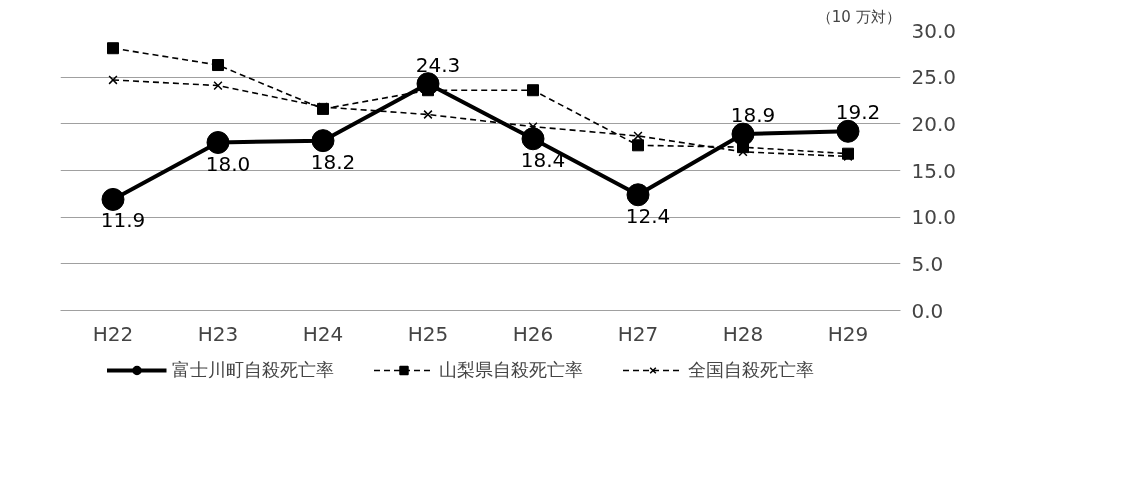 Image resolution: width=1128 pixels, height=486 pixels. Describe the element at coordinates (750, 370) in the screenshot. I see `legend-label: 全国自殺死亡率` at that location.